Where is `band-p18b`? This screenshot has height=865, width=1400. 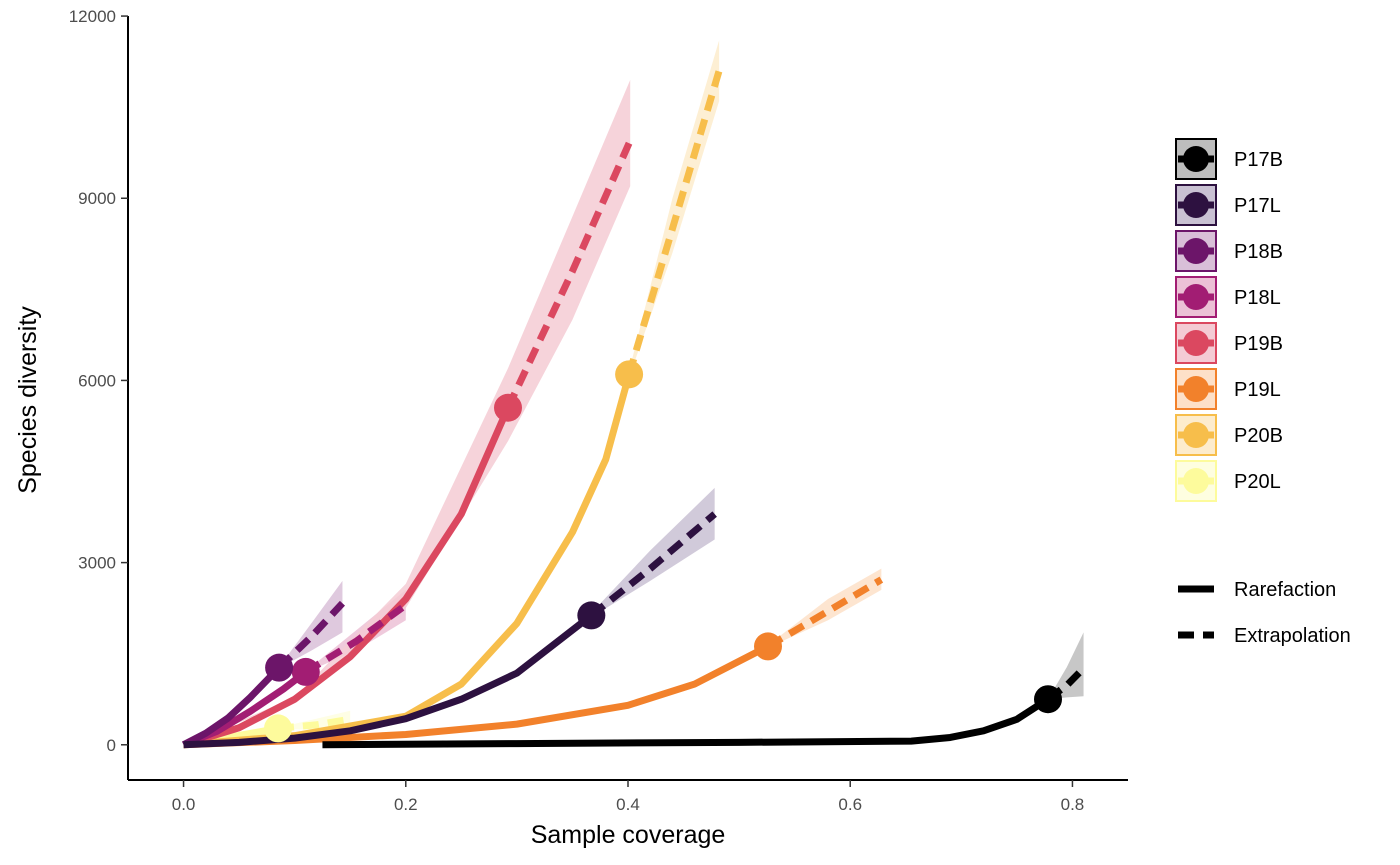
band-p18b is located at coordinates (311, 624).